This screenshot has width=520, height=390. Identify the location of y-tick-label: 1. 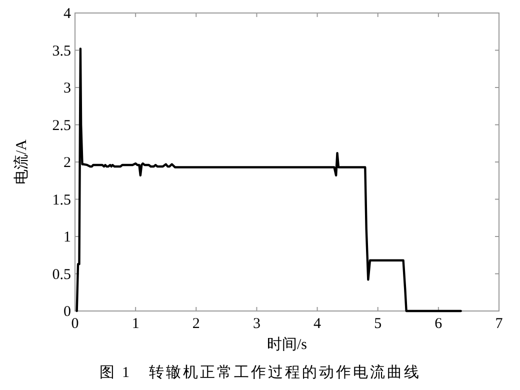
(67, 238).